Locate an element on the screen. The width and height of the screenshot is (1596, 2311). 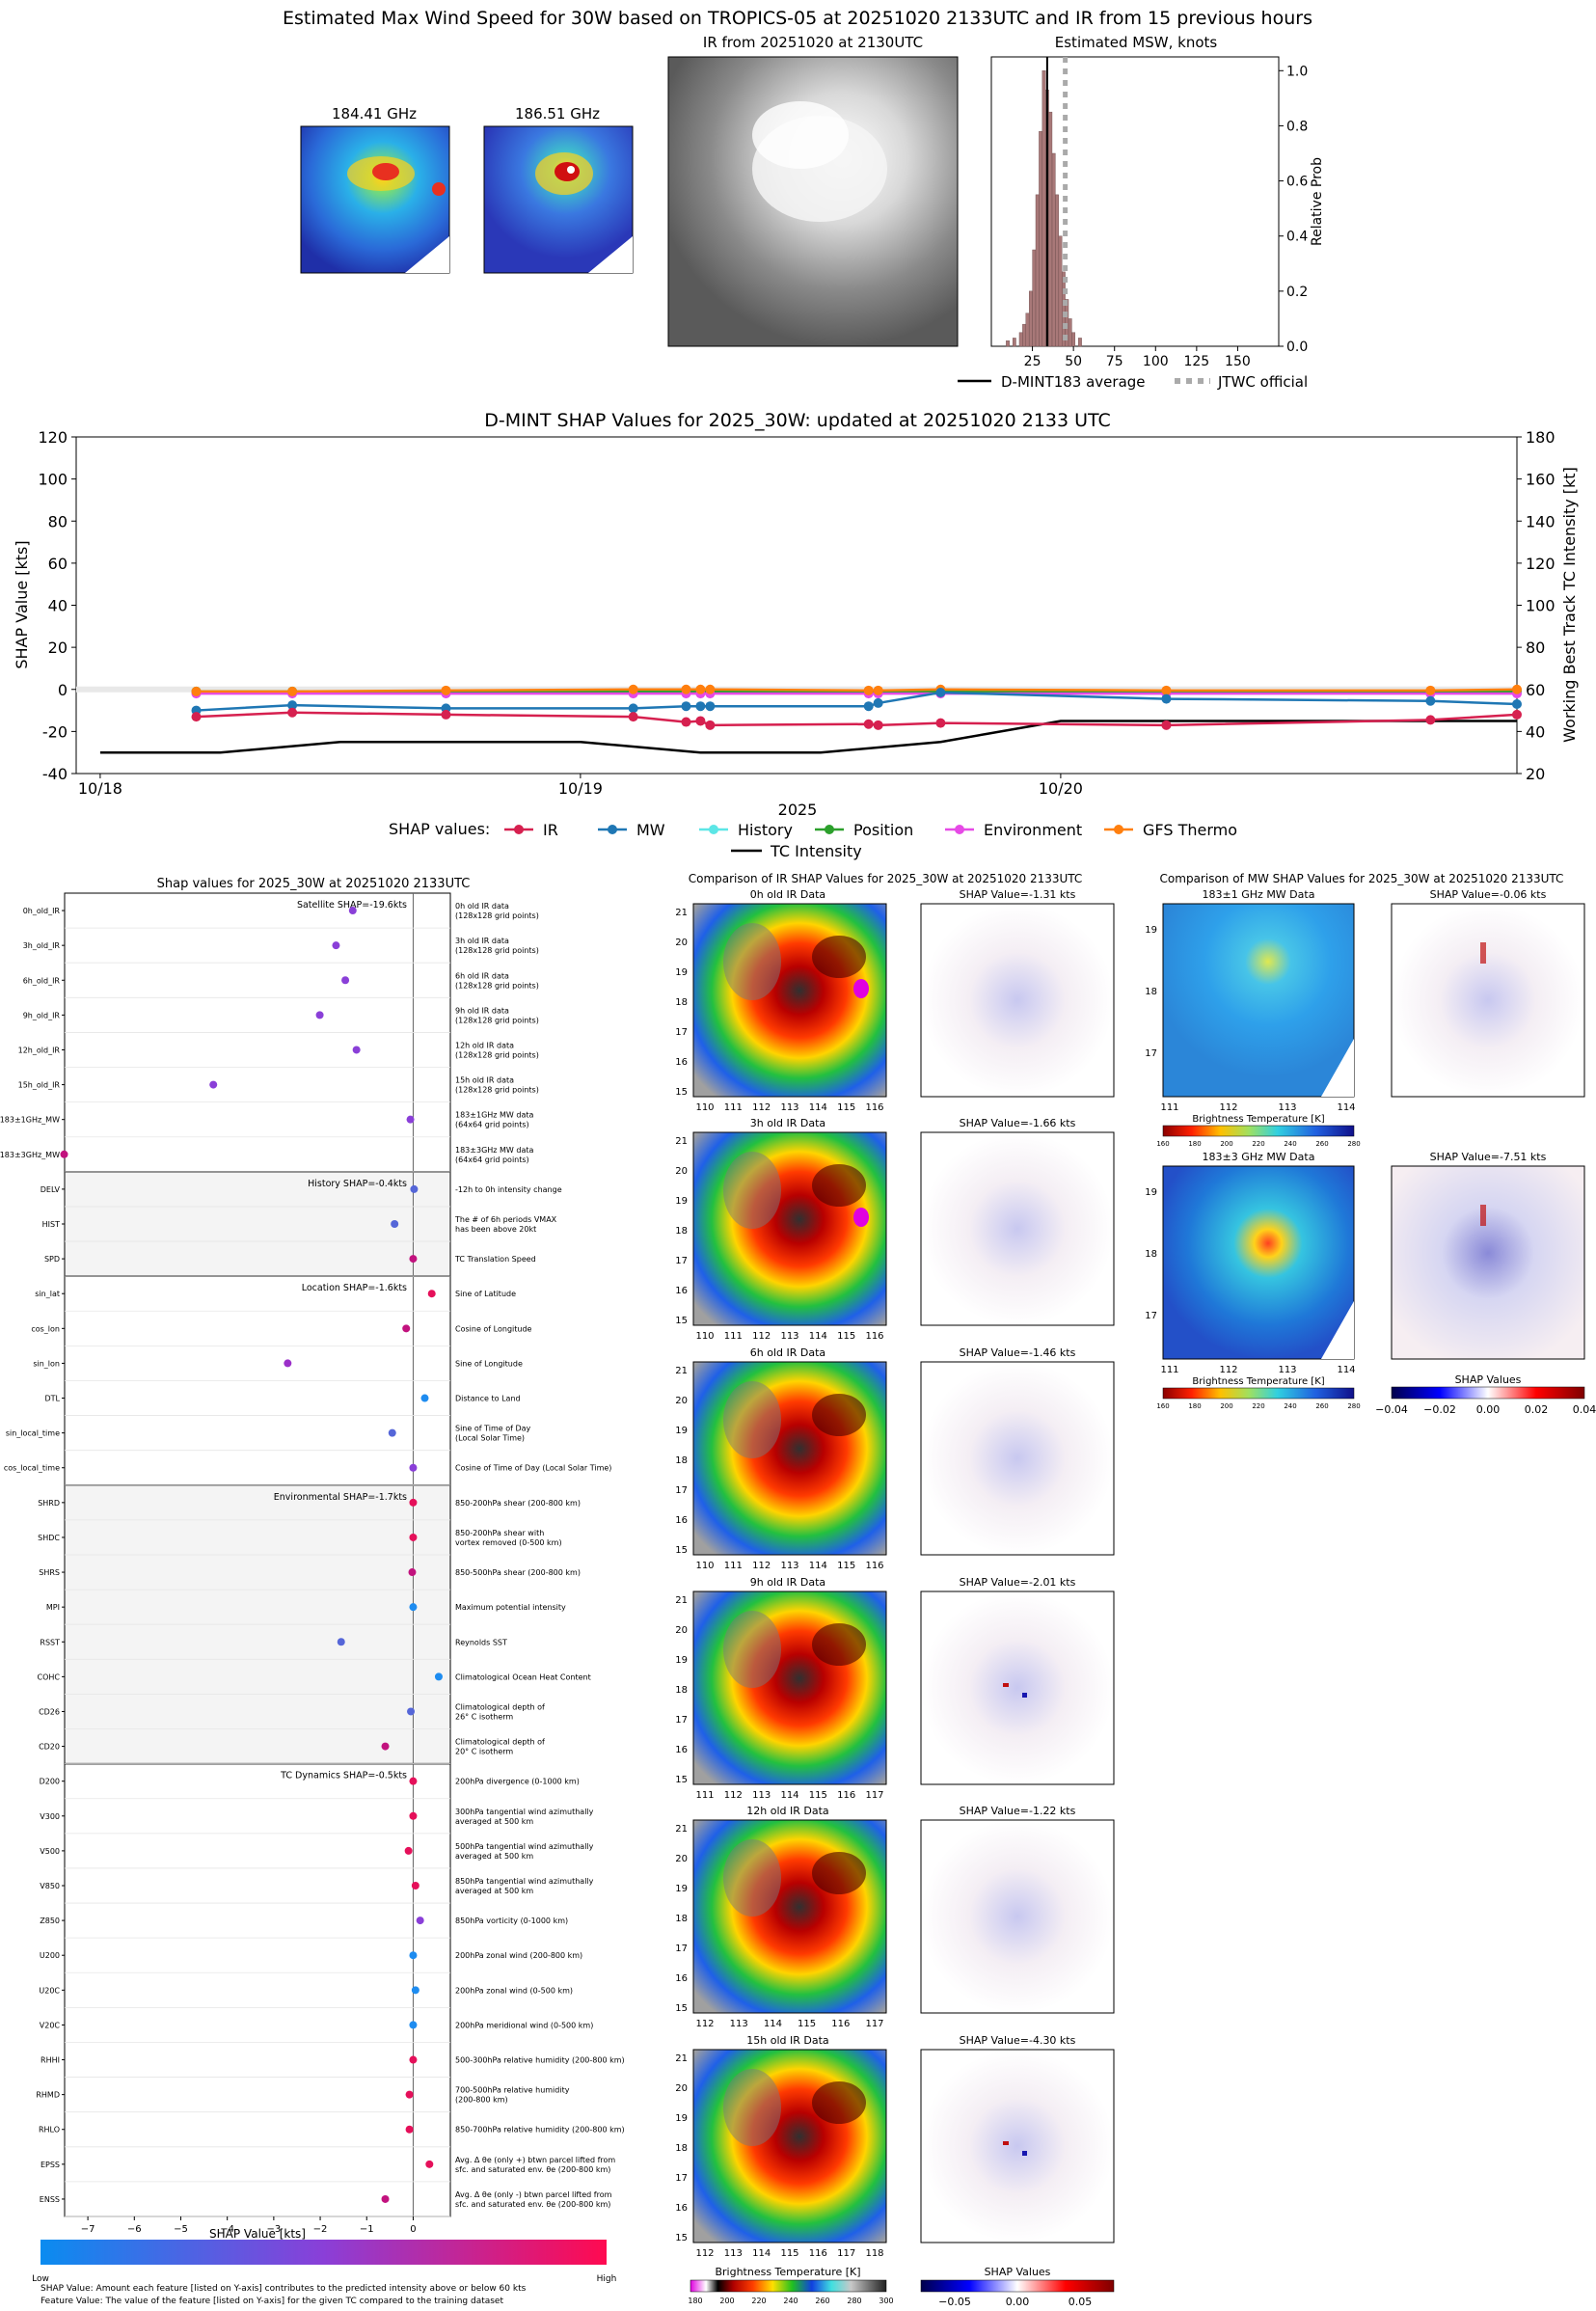
group-shading is located at coordinates (257, 1224).